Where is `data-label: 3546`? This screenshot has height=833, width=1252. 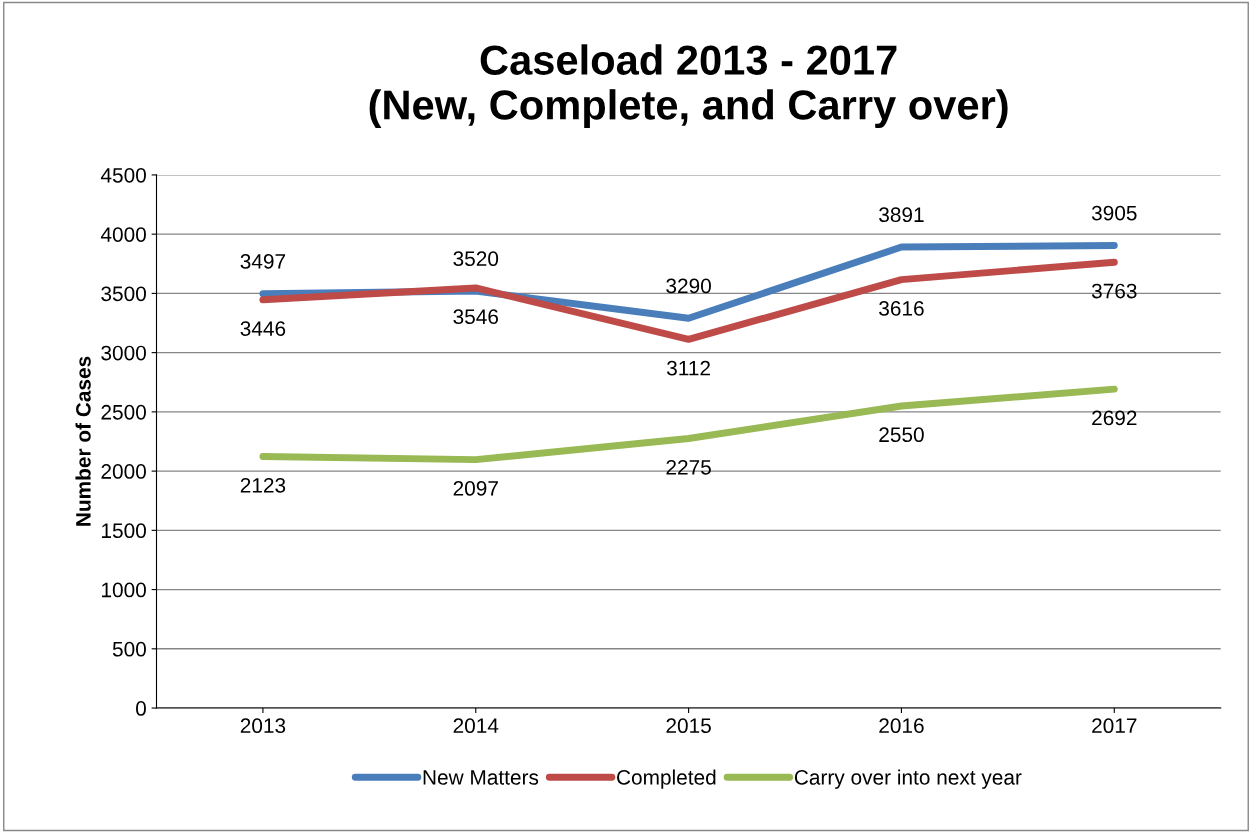 data-label: 3546 is located at coordinates (476, 317).